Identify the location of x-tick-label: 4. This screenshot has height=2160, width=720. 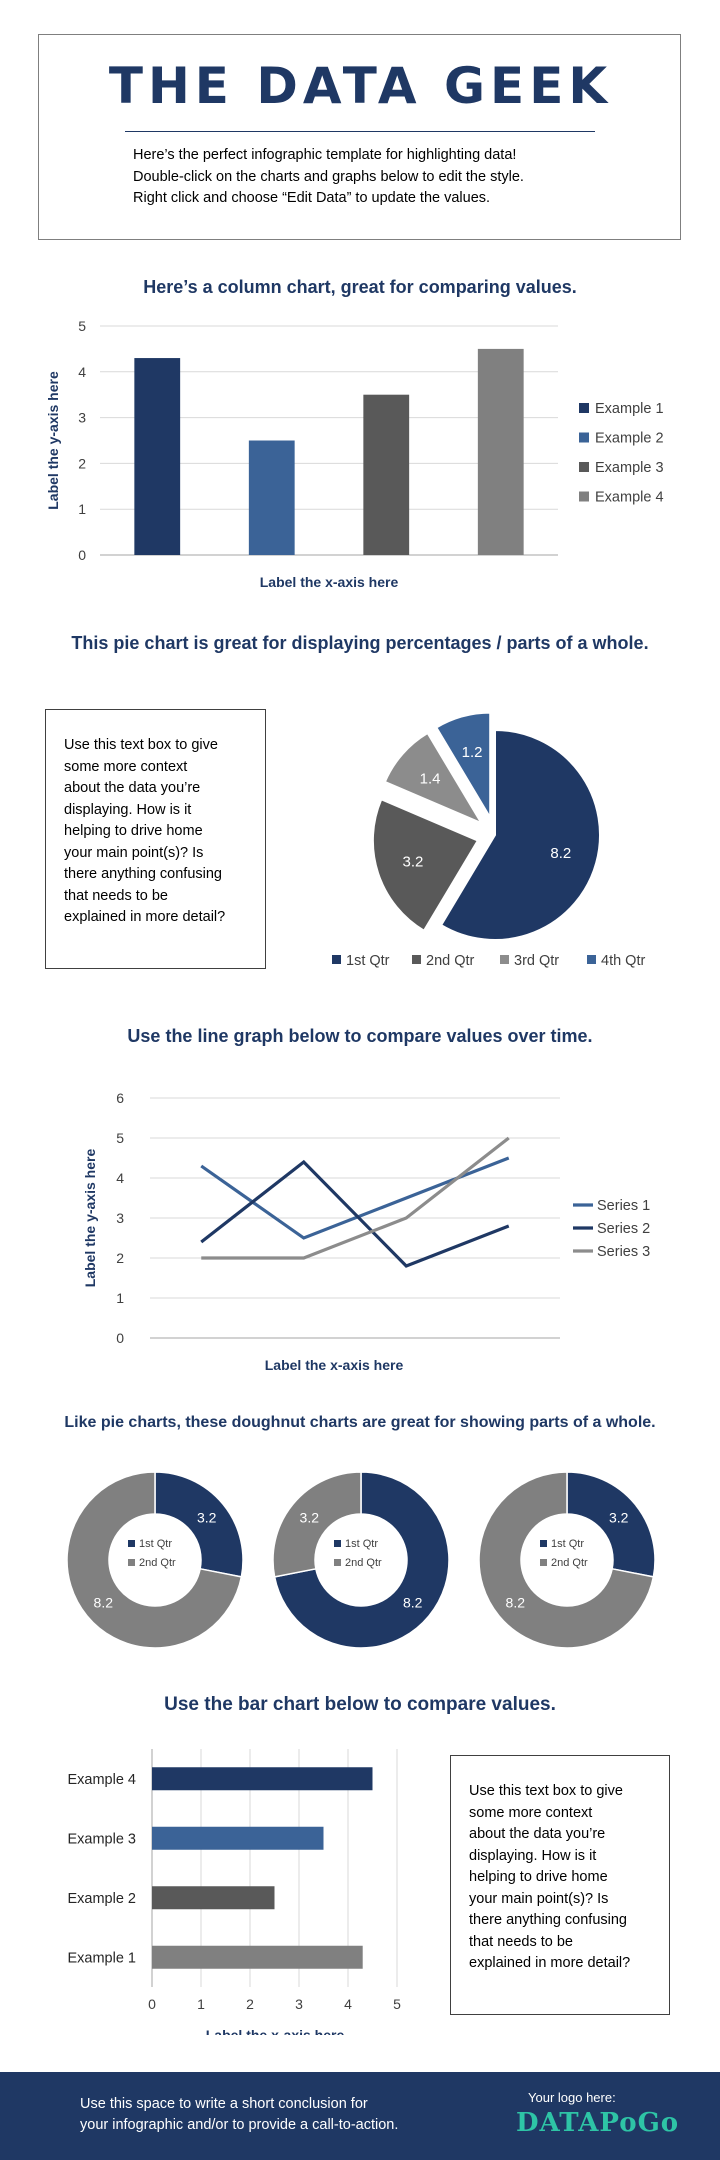
(348, 2004).